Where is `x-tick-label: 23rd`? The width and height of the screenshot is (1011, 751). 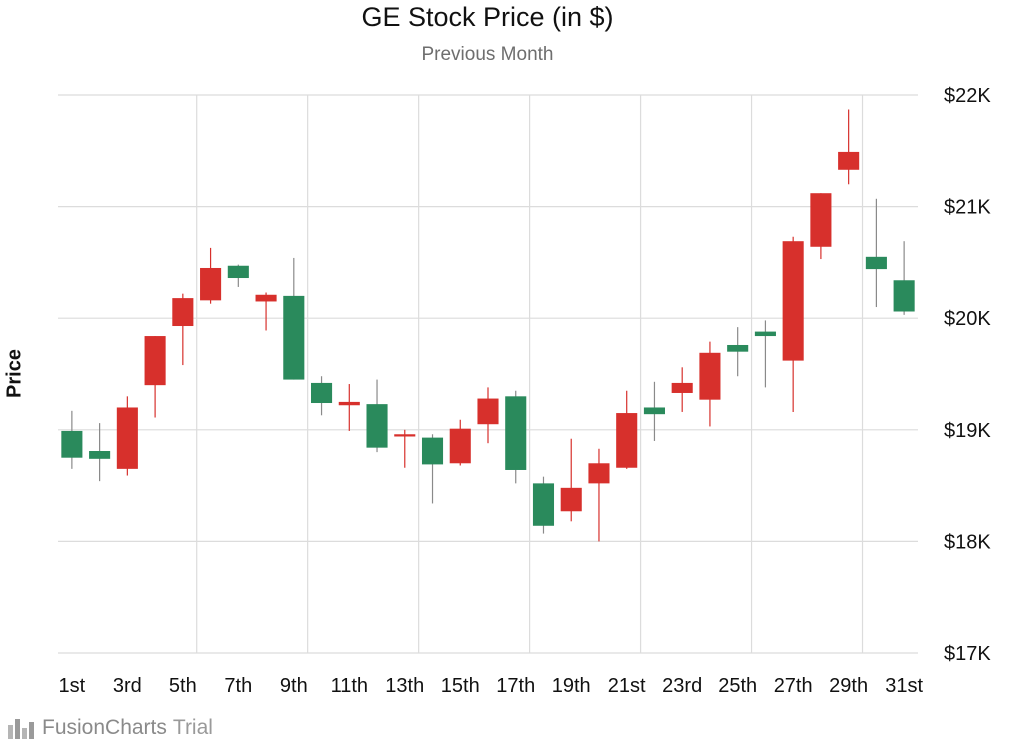 x-tick-label: 23rd is located at coordinates (682, 686).